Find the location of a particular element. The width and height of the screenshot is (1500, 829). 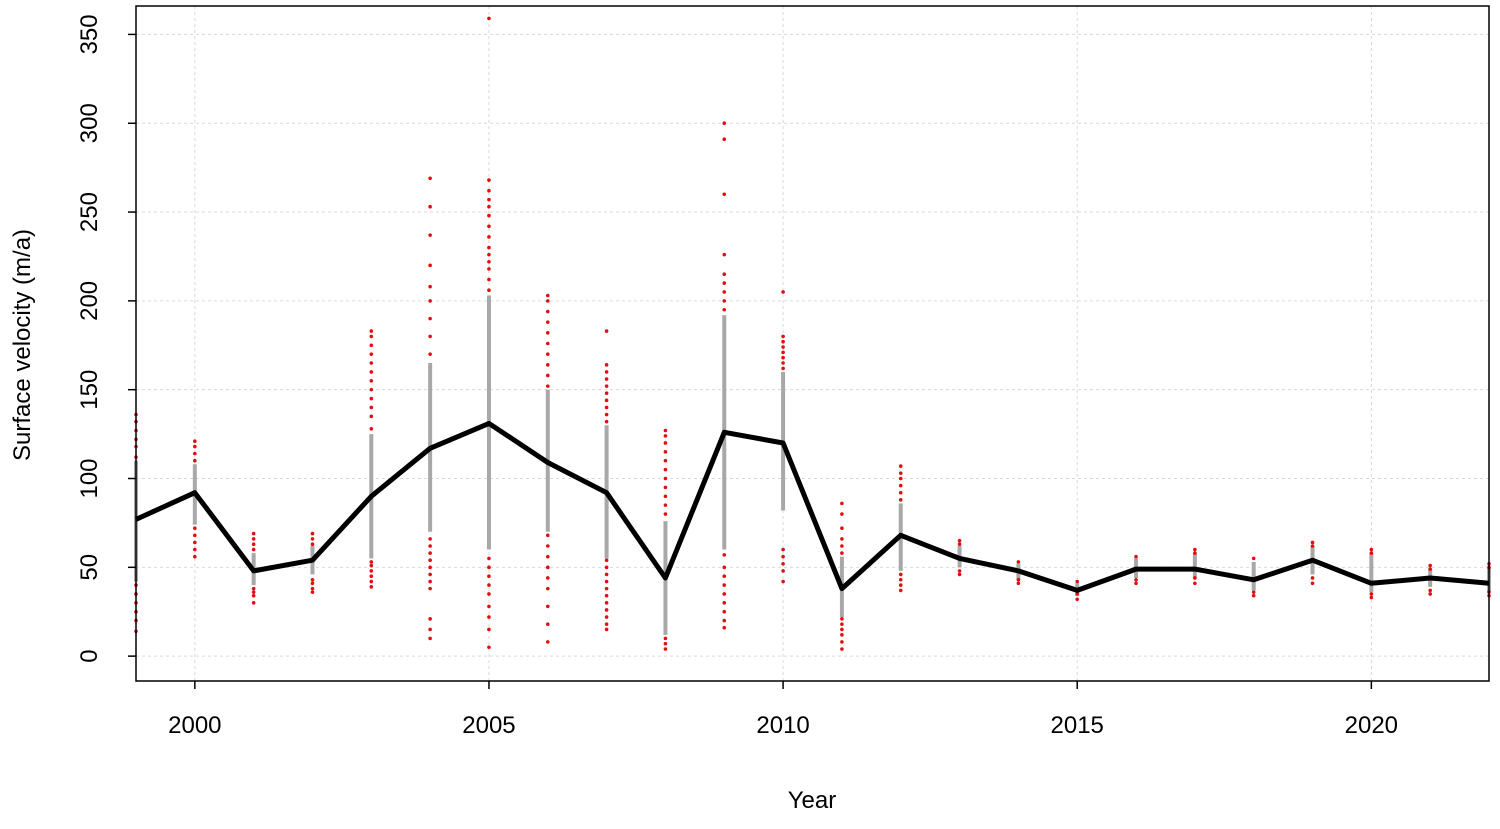

y-tick-label: 0 is located at coordinates (89, 655).